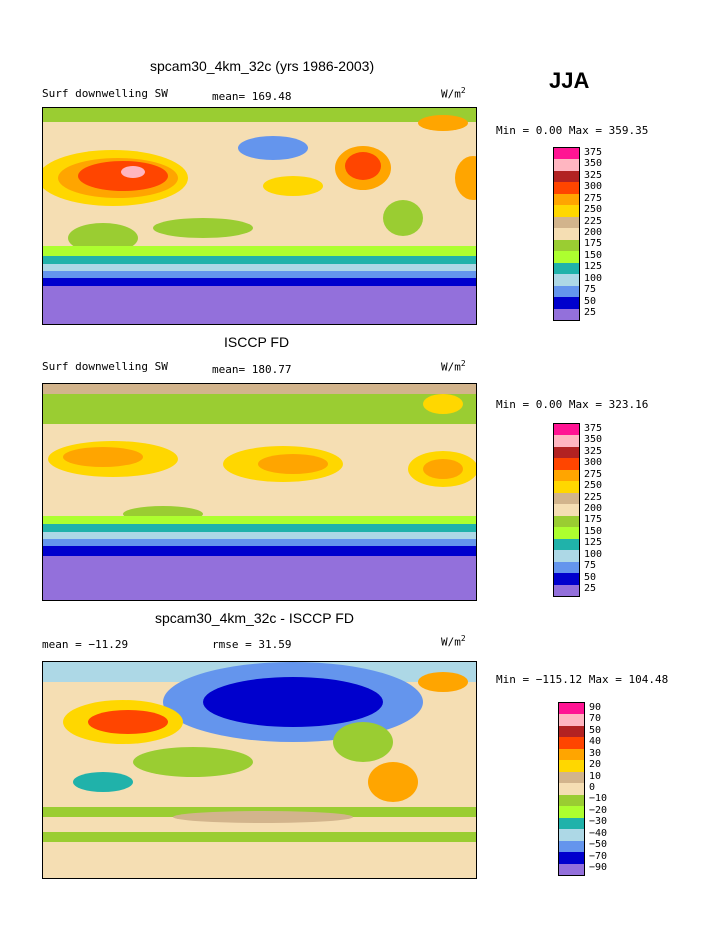  I want to click on panel2-minmax: Min = 0.00 Max = 323.16, so click(572, 404).